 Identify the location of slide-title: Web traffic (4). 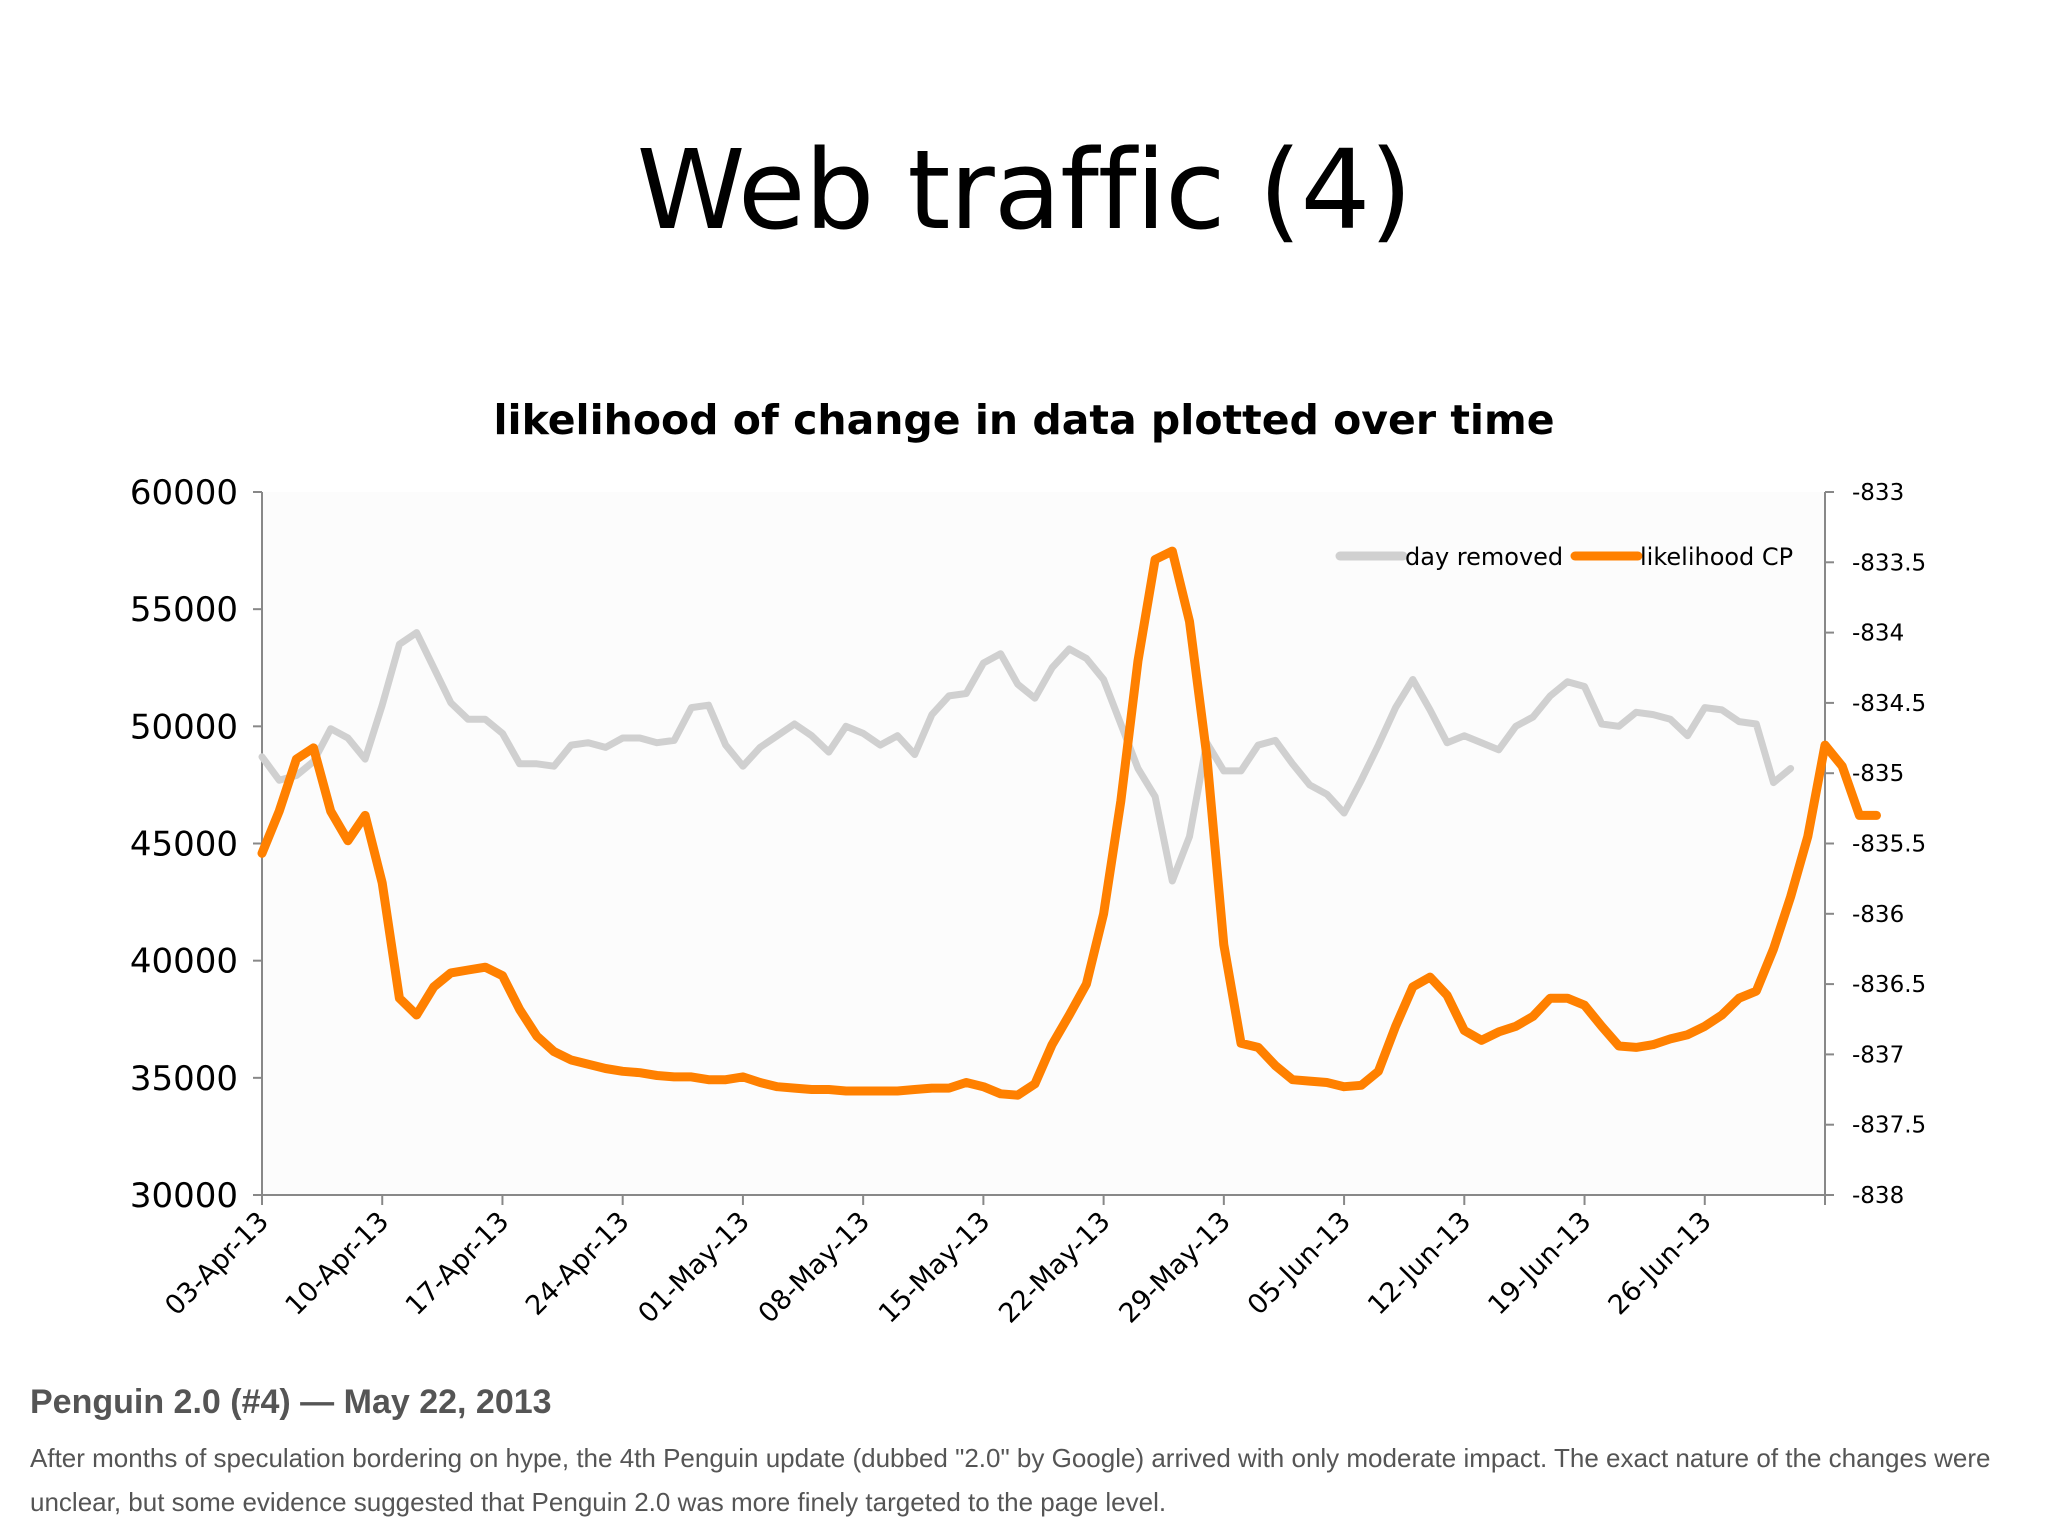
(1024, 190).